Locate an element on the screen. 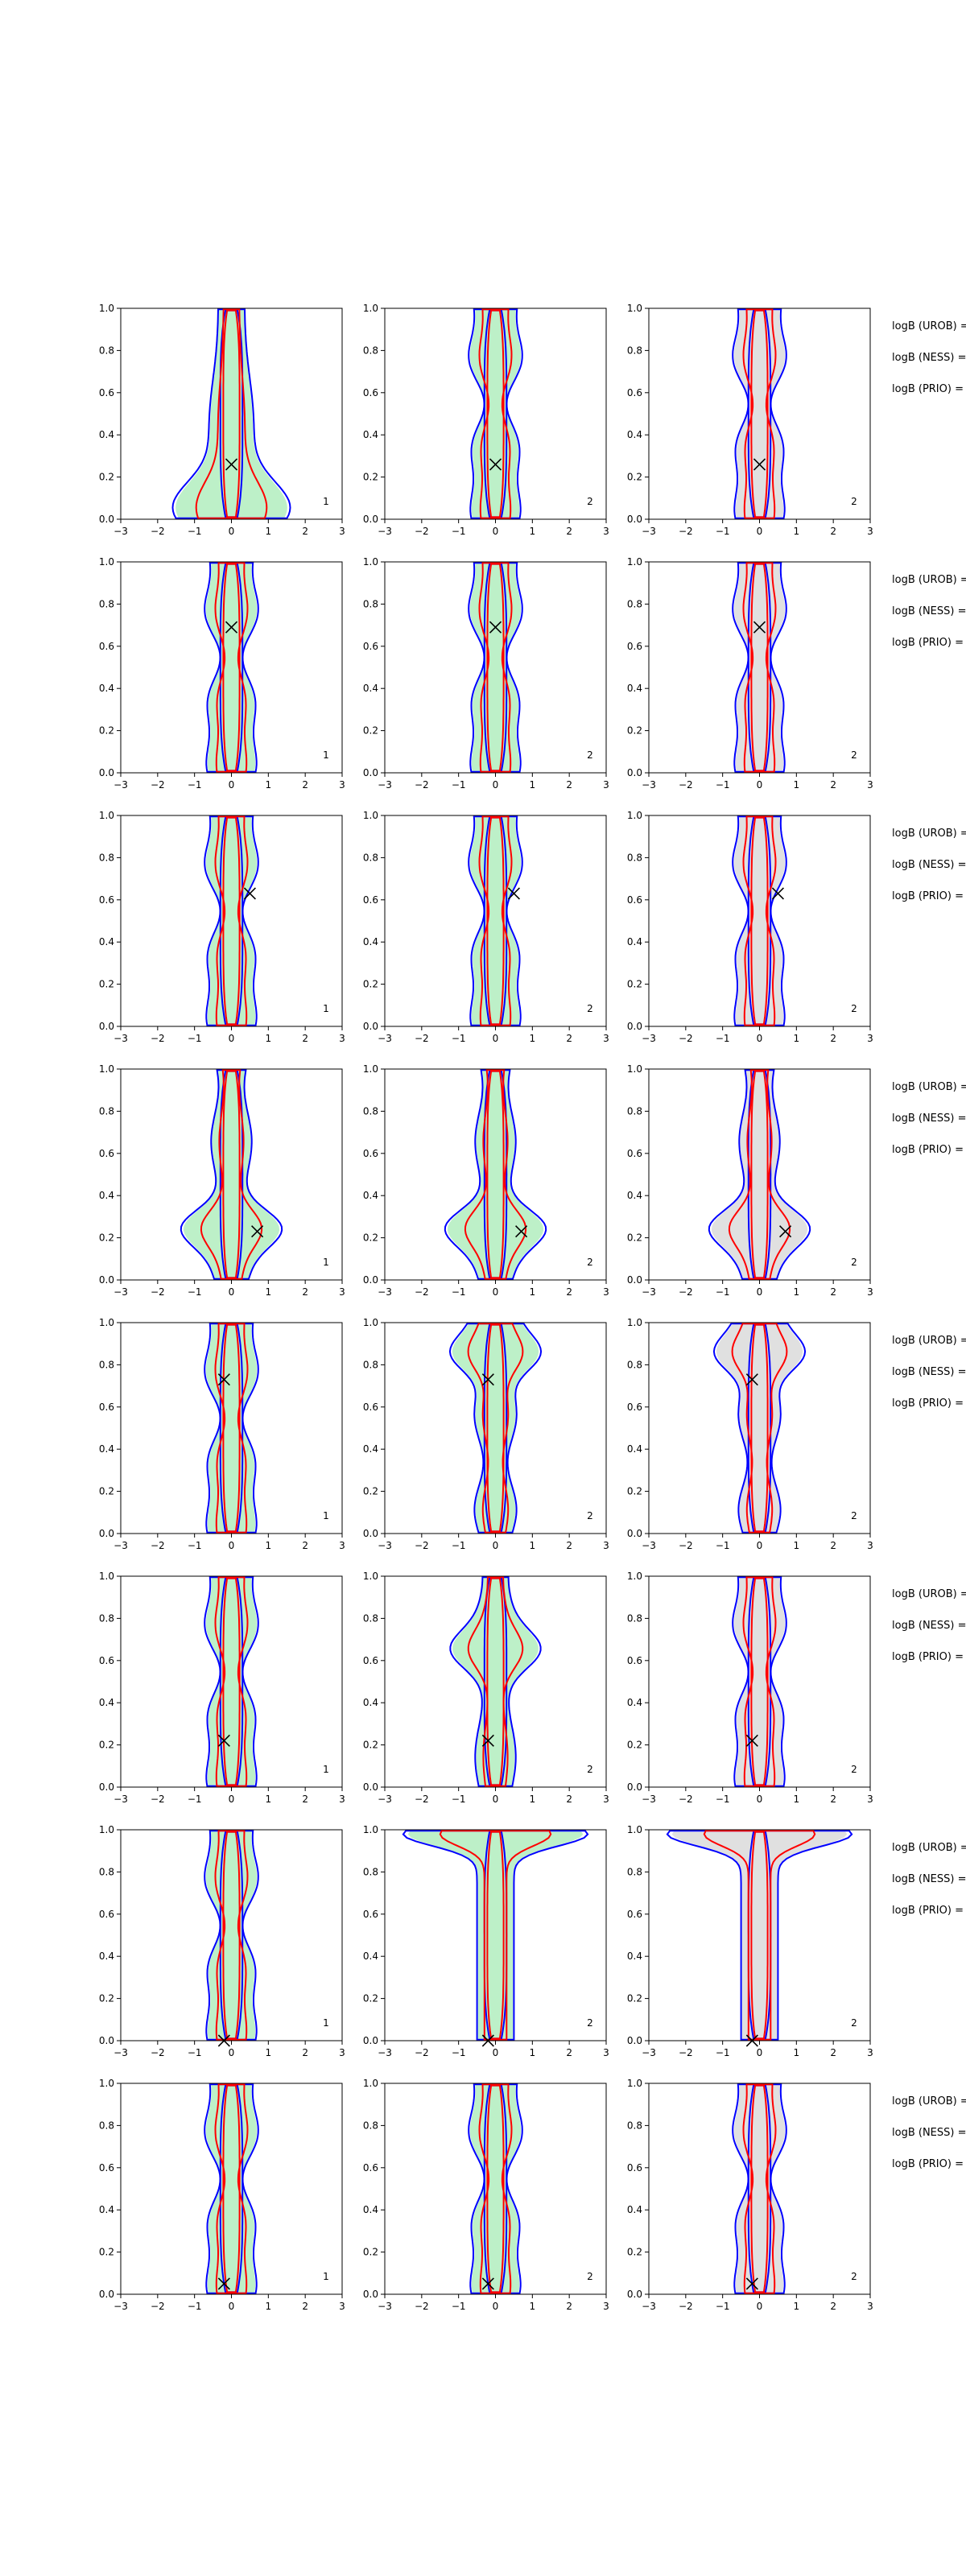 The width and height of the screenshot is (966, 2576). panel-r6-c3: −3 −2 −1 0 1 2 3 0.0 0.2 0.4 0.6 0.8 1.0 2 is located at coordinates (750, 1688).